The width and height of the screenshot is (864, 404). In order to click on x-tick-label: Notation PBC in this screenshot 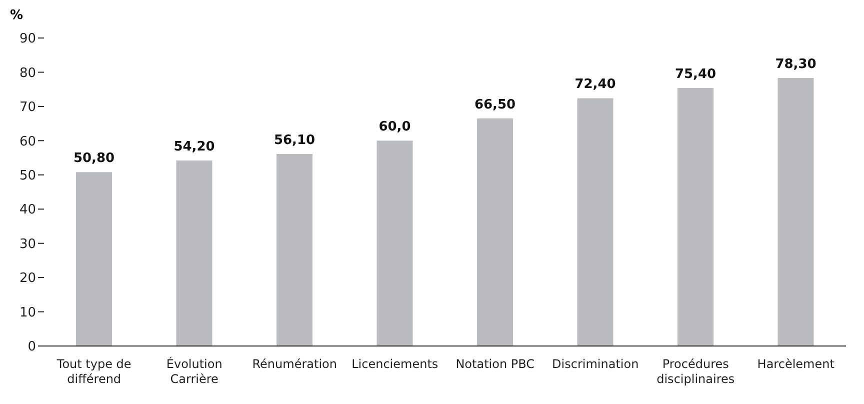, I will do `click(495, 364)`.